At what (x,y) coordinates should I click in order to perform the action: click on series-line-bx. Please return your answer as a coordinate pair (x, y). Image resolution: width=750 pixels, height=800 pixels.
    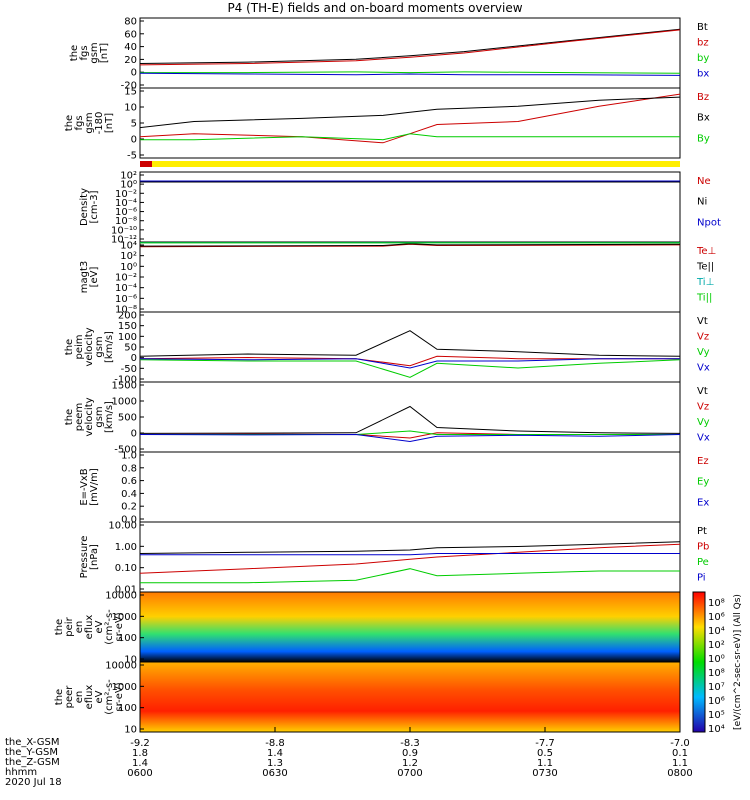
    Looking at the image, I should click on (410, 74).